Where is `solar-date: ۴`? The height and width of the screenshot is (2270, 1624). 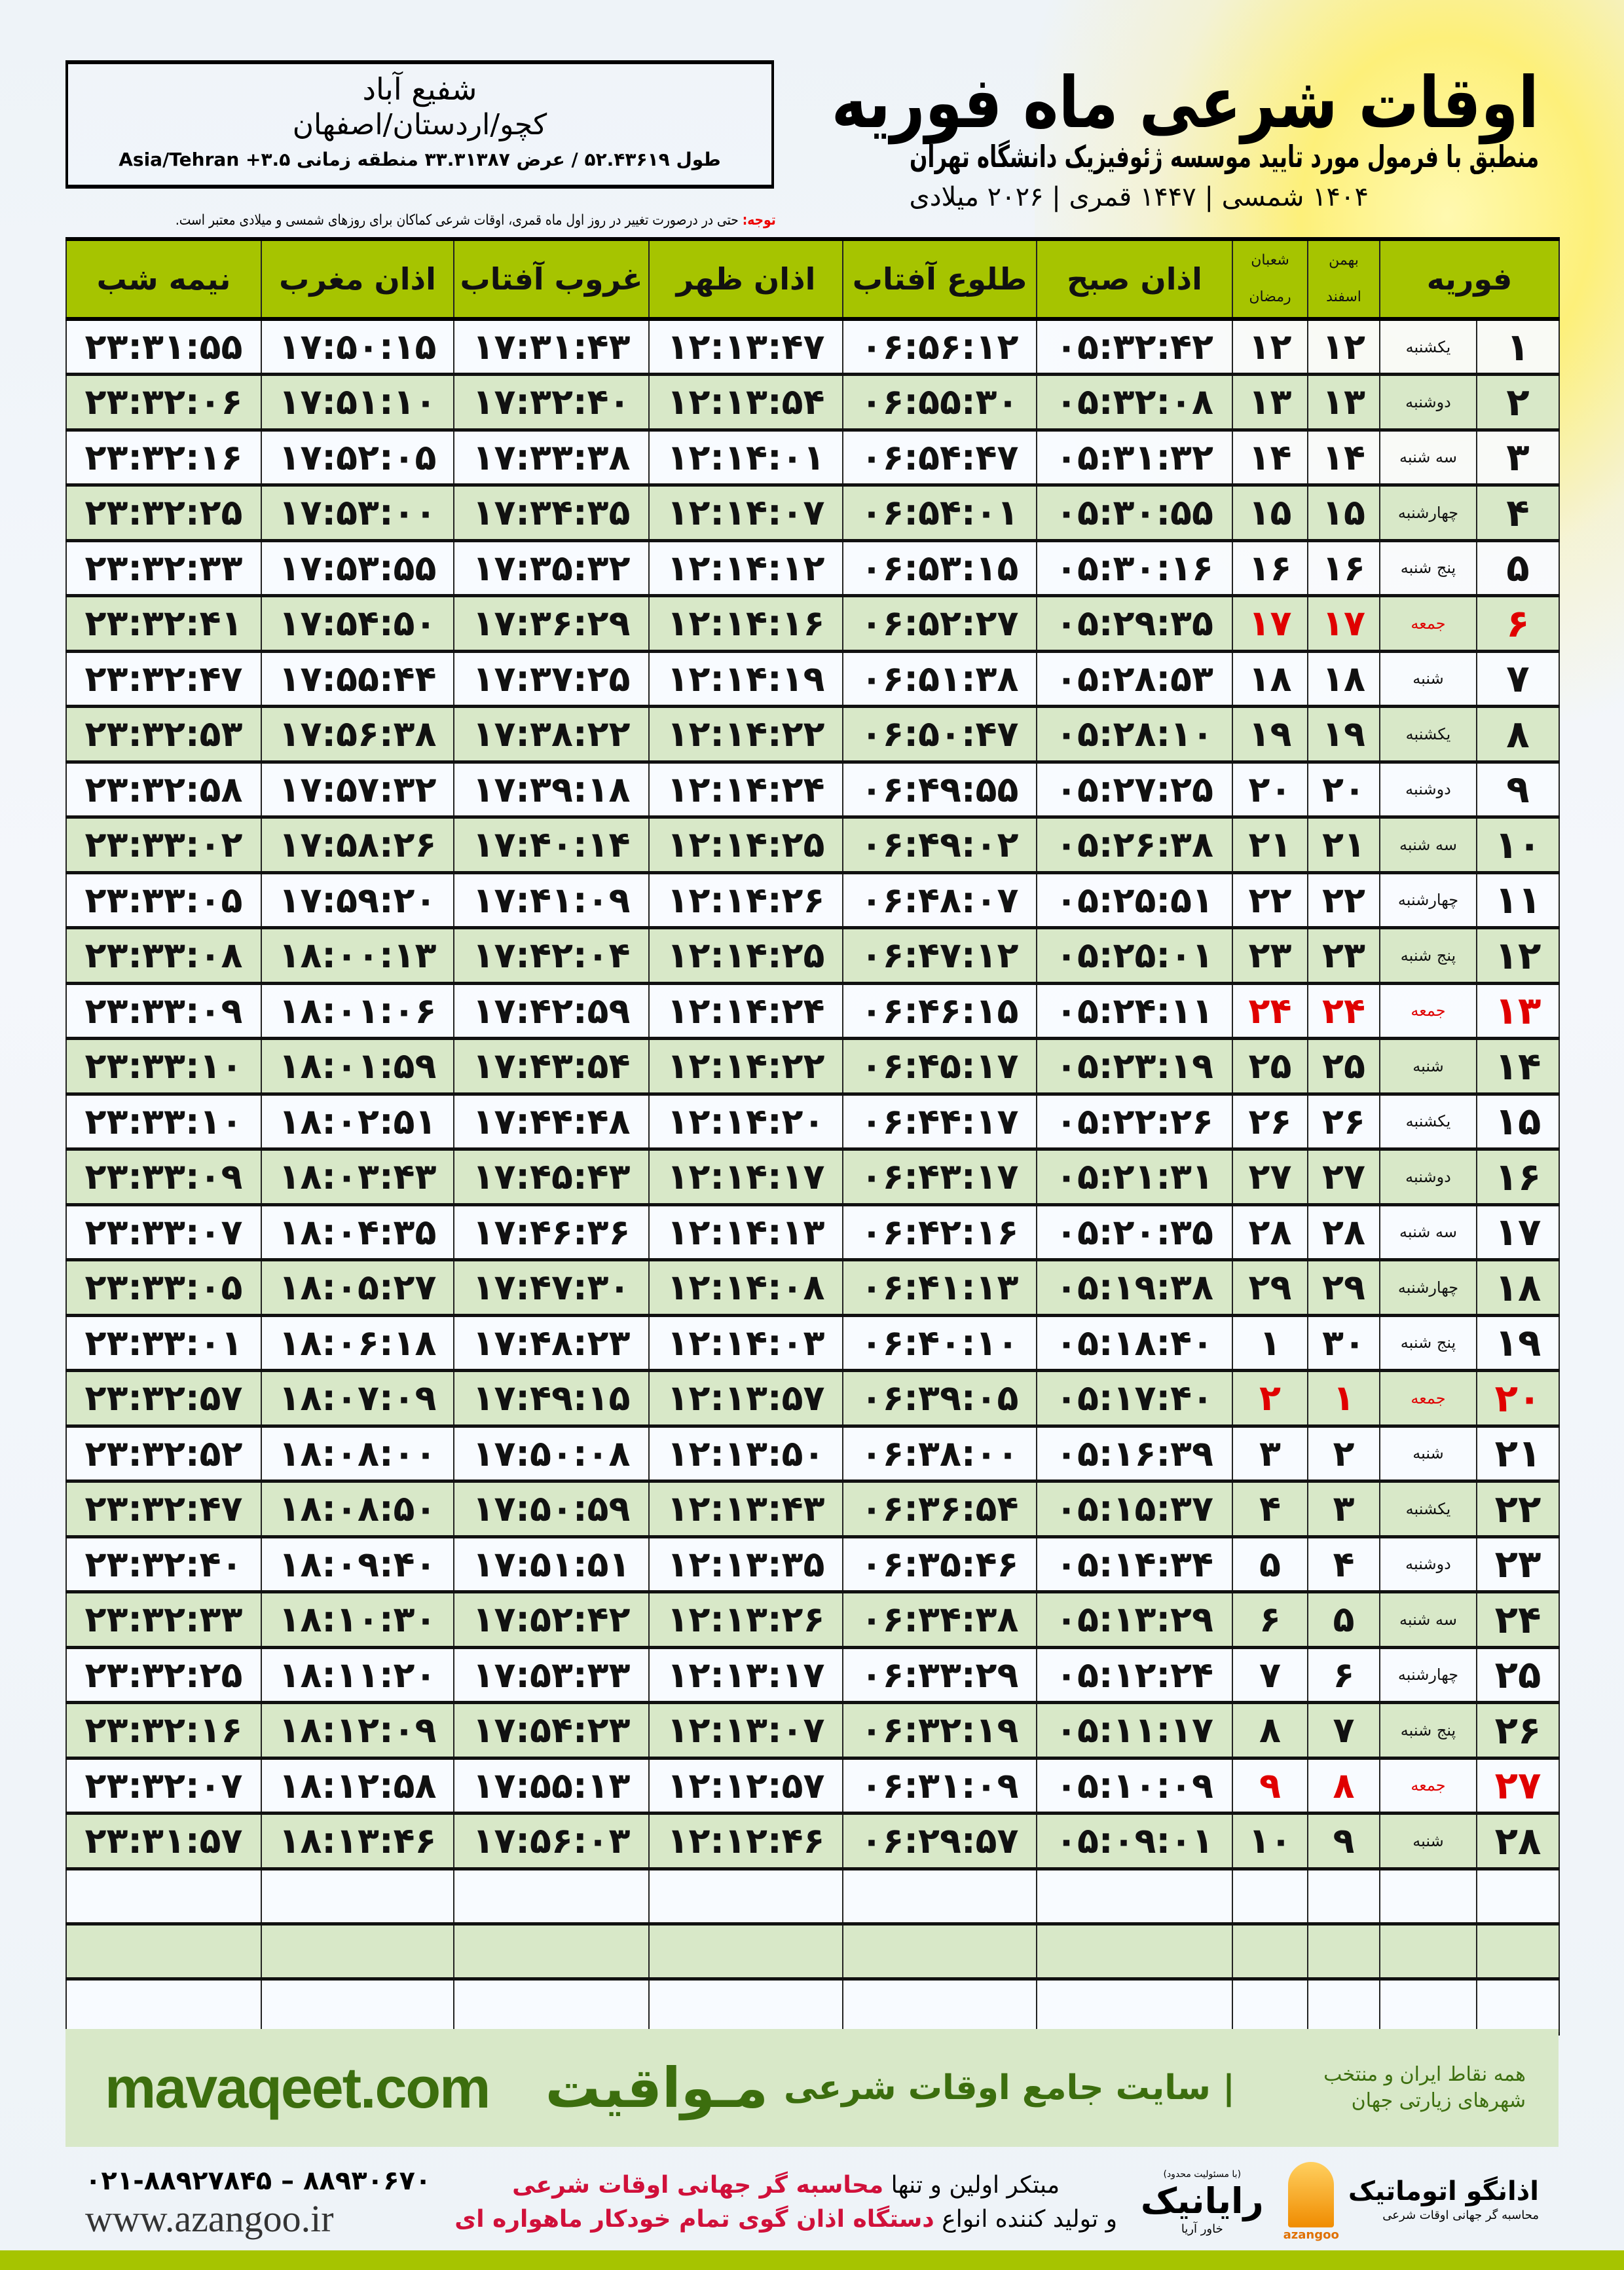 solar-date: ۴ is located at coordinates (1343, 1564).